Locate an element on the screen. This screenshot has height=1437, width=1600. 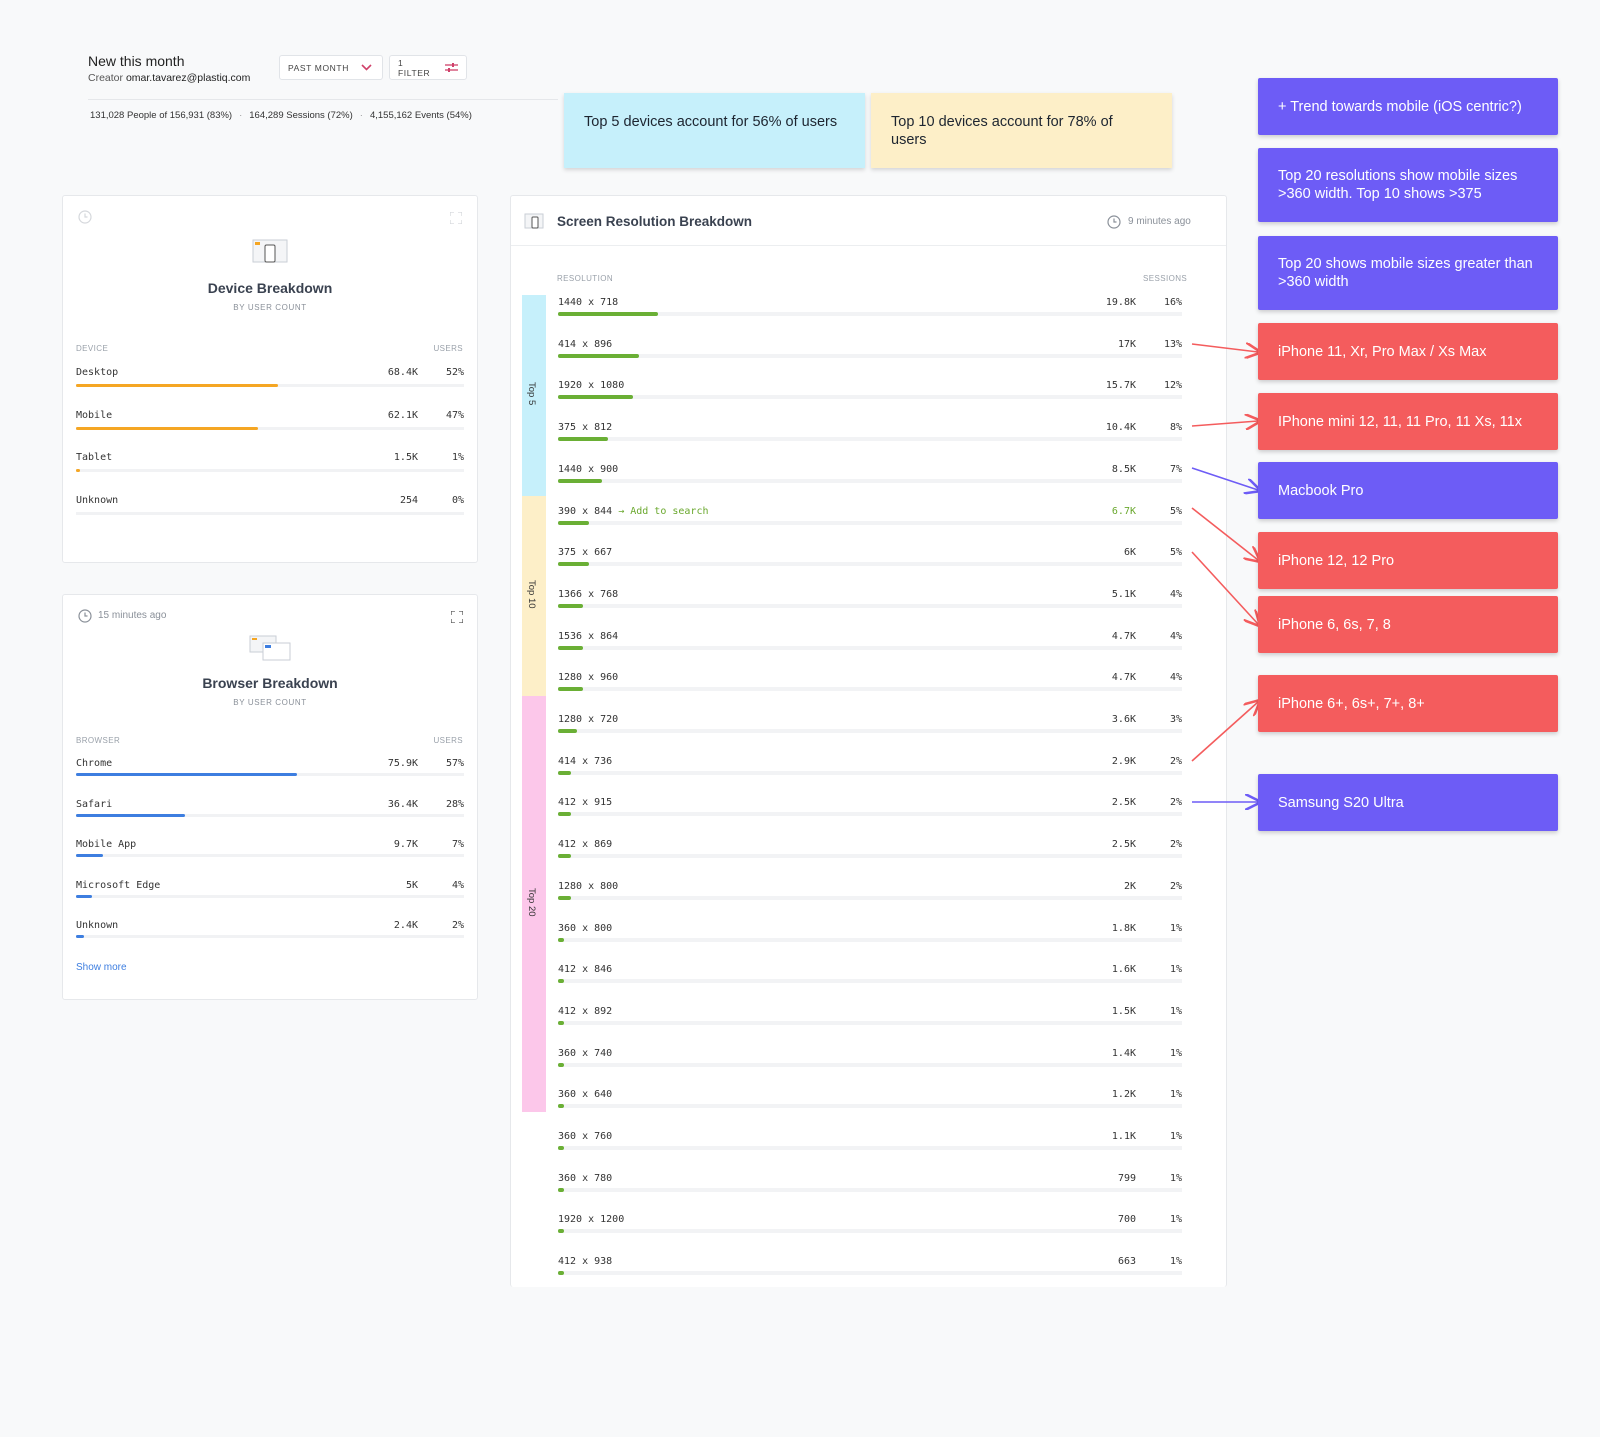
resolution-name: 360 x 640 is located at coordinates (585, 1094).